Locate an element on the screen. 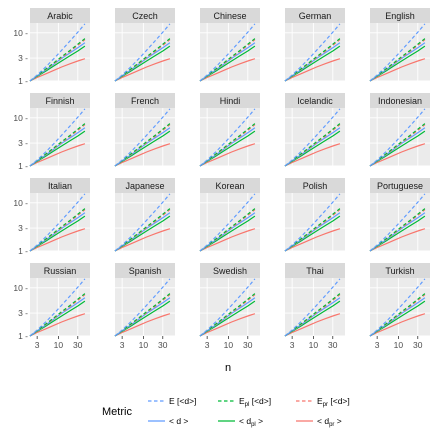  legend-label: Epr [<d>] is located at coordinates (333, 402).